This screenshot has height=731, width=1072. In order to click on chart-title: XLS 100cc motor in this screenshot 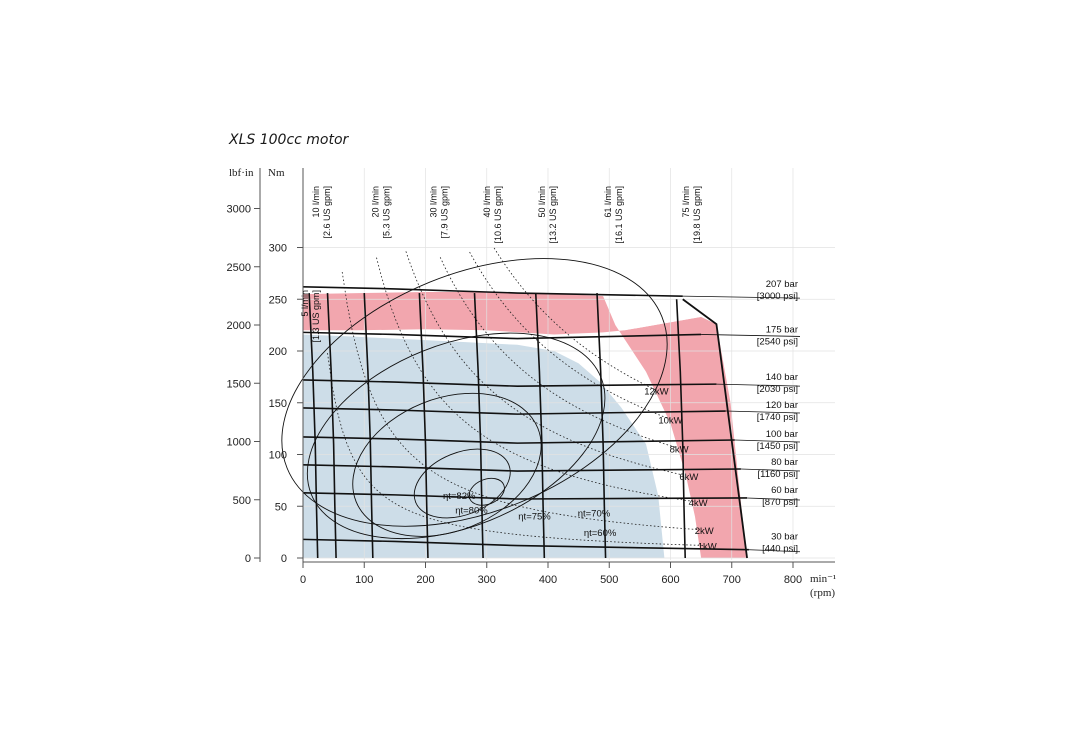, I will do `click(289, 140)`.